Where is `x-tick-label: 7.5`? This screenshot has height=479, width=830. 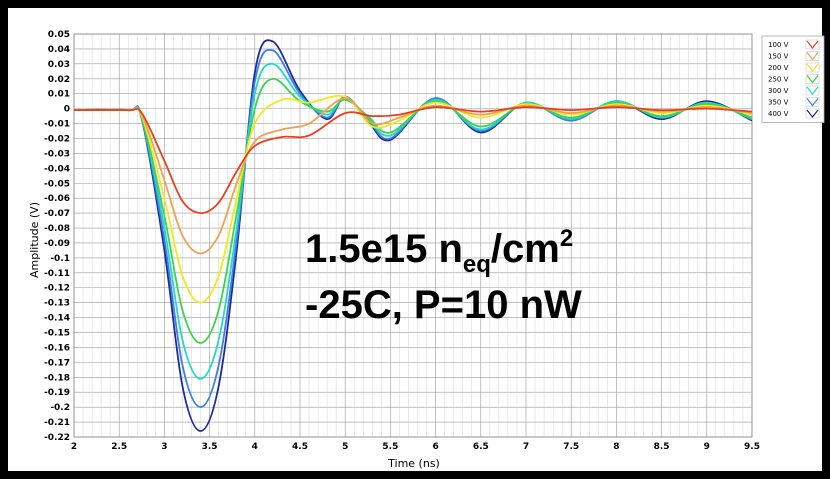 x-tick-label: 7.5 is located at coordinates (571, 447).